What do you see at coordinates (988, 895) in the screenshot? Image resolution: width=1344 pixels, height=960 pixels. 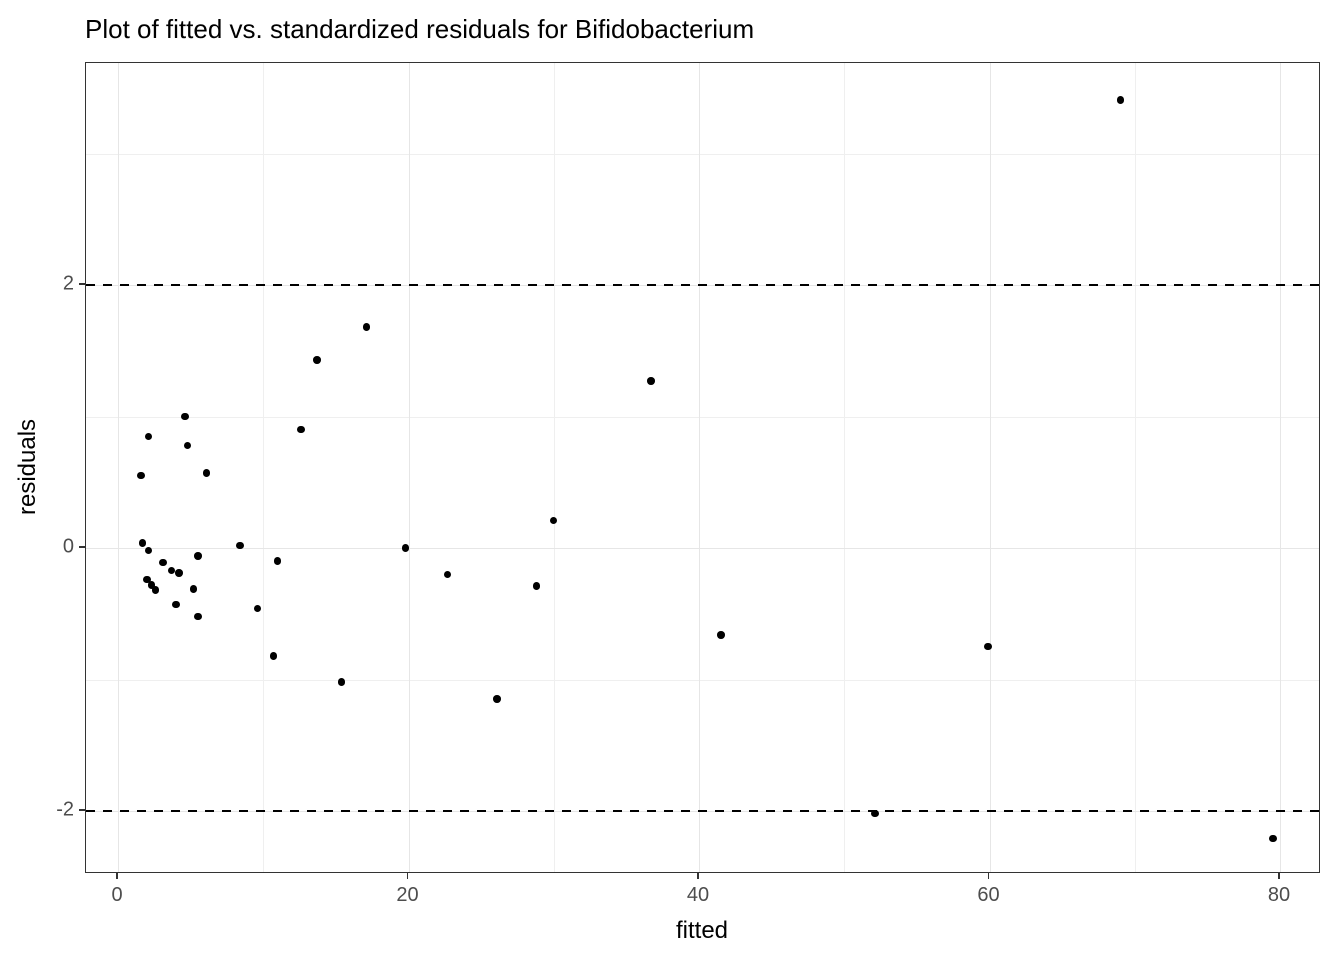 I see `x-axis-tick-label: 60` at bounding box center [988, 895].